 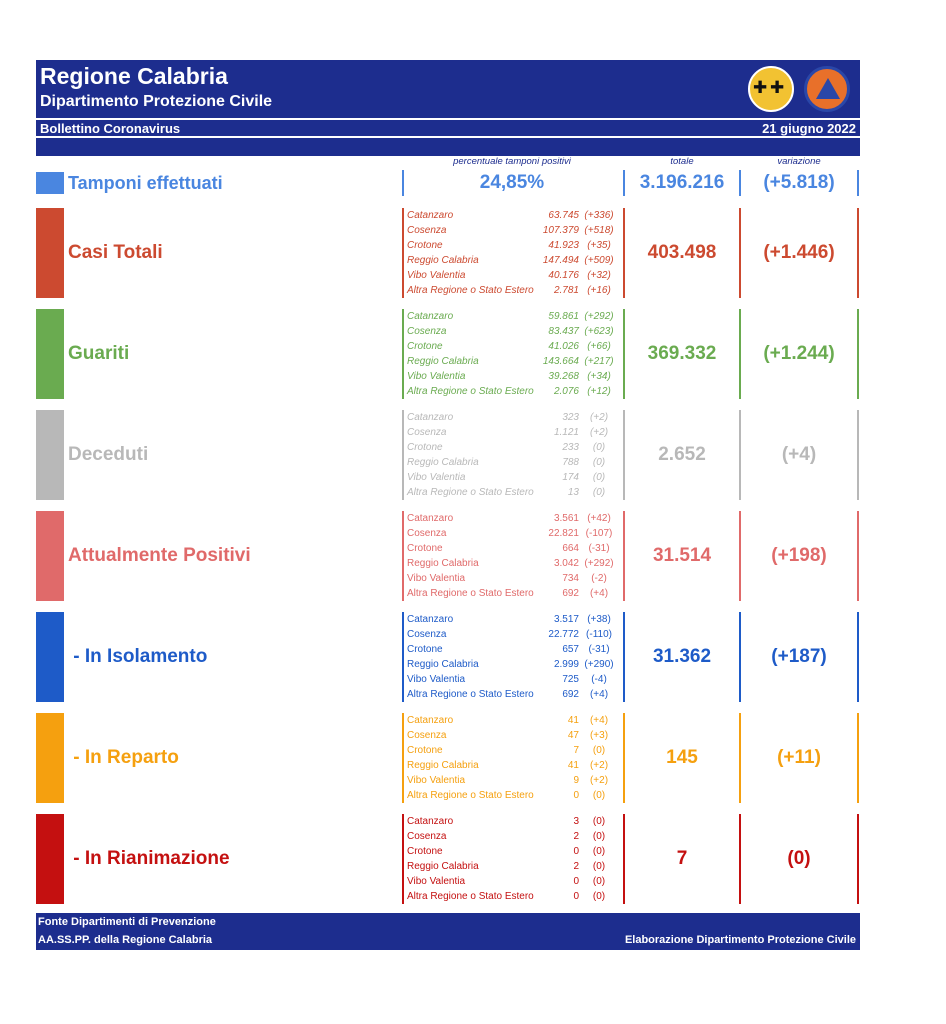 I want to click on province-delta: (-110), so click(x=599, y=634).